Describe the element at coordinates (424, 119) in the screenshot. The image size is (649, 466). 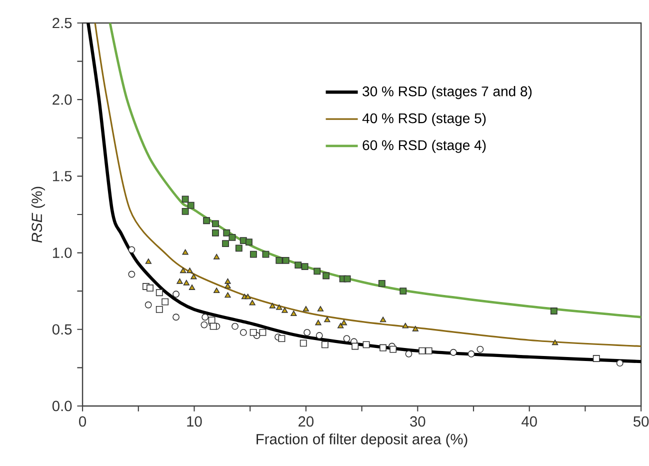
I see `legend-label: 40 % RSD (stage 5)` at that location.